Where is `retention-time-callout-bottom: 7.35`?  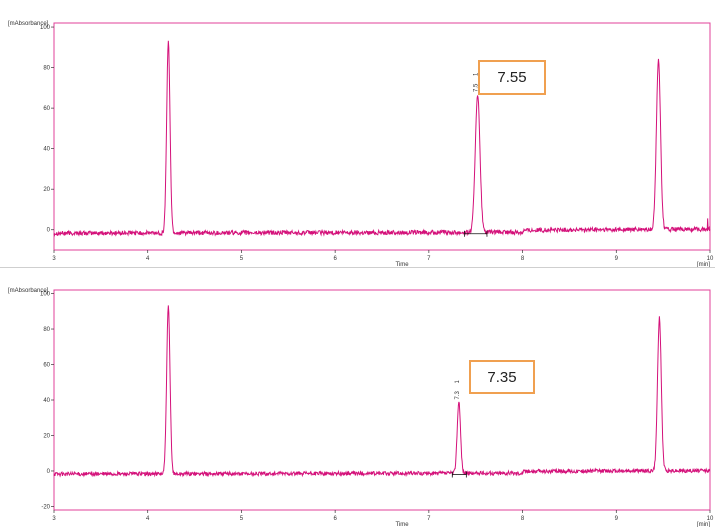 retention-time-callout-bottom: 7.35 is located at coordinates (502, 377).